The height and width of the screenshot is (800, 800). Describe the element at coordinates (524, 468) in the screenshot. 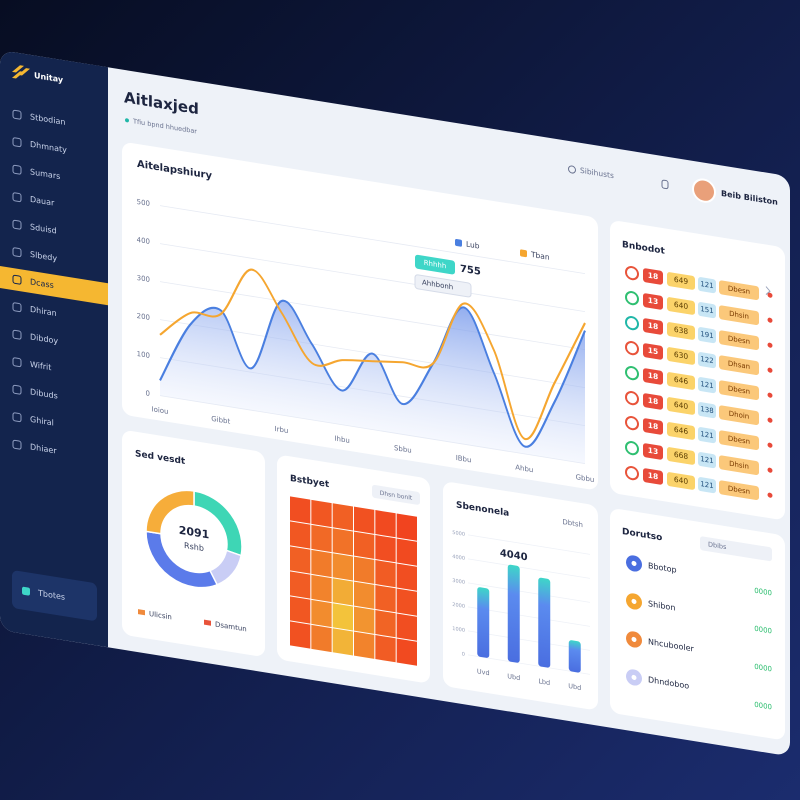

I see `x-tick-label: Ahbu` at that location.